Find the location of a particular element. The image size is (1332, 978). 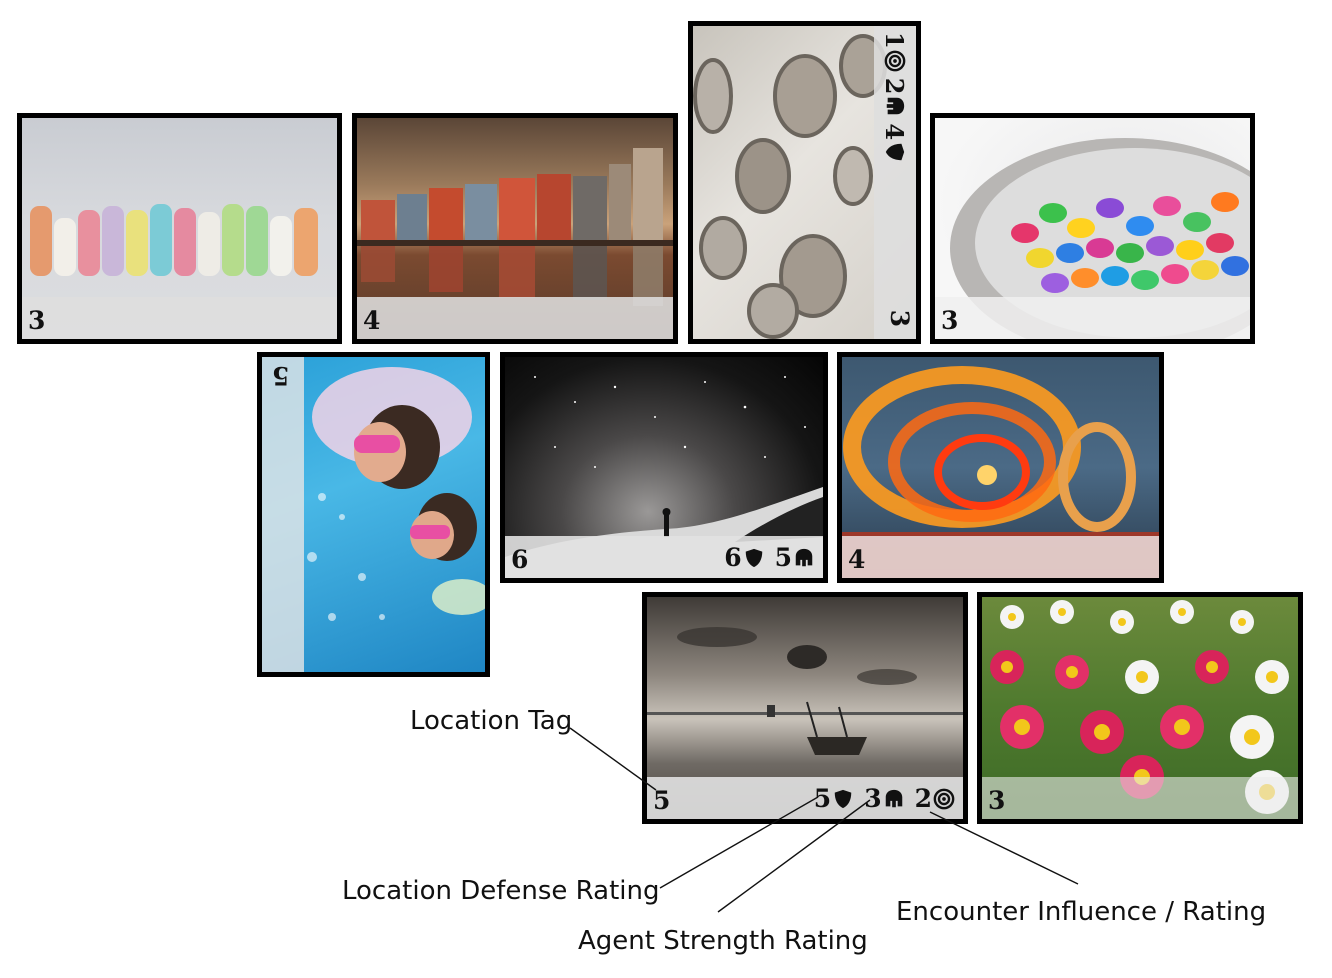

card-petri: 1 2 4 3 is located at coordinates (804, 182).